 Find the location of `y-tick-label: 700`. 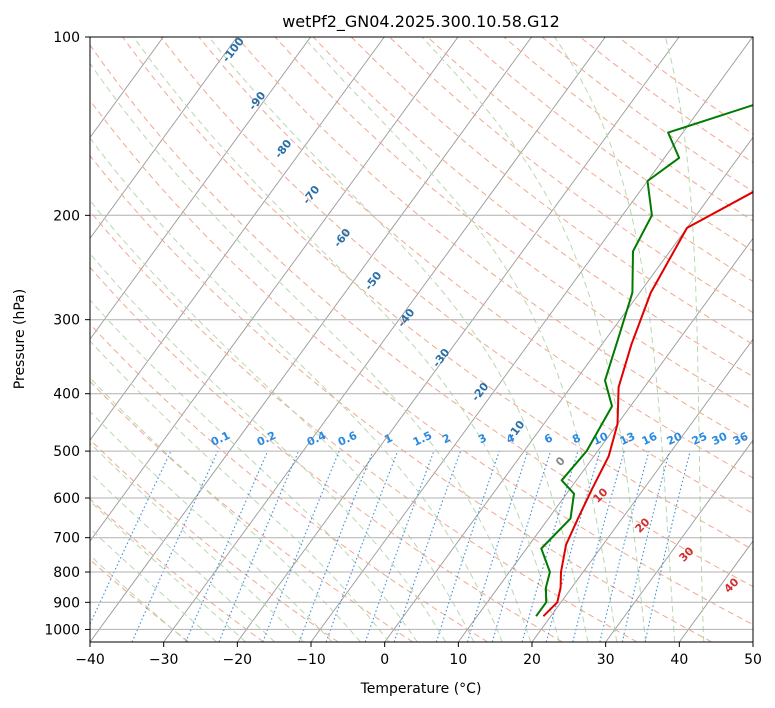

y-tick-label: 700 is located at coordinates (66, 539).